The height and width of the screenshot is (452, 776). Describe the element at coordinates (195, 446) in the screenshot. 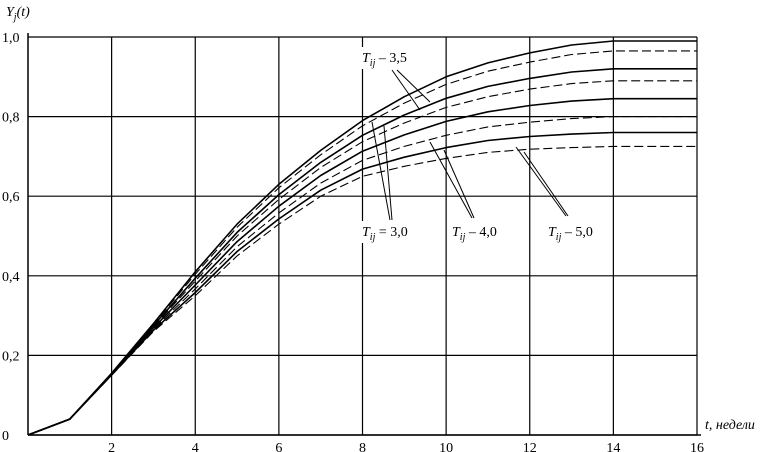

I see `x-tick-label: 4` at that location.